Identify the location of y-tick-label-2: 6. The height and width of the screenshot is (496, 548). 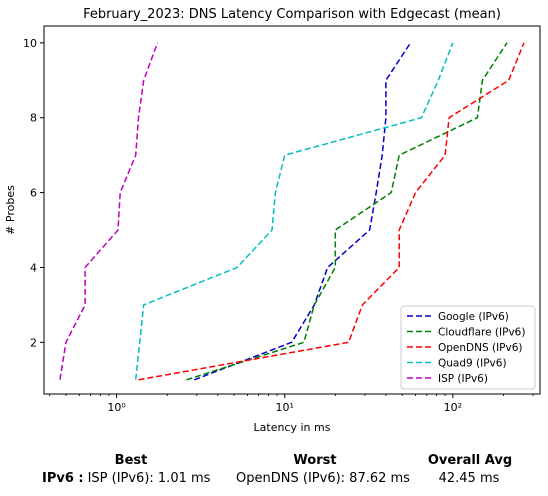
(33, 193).